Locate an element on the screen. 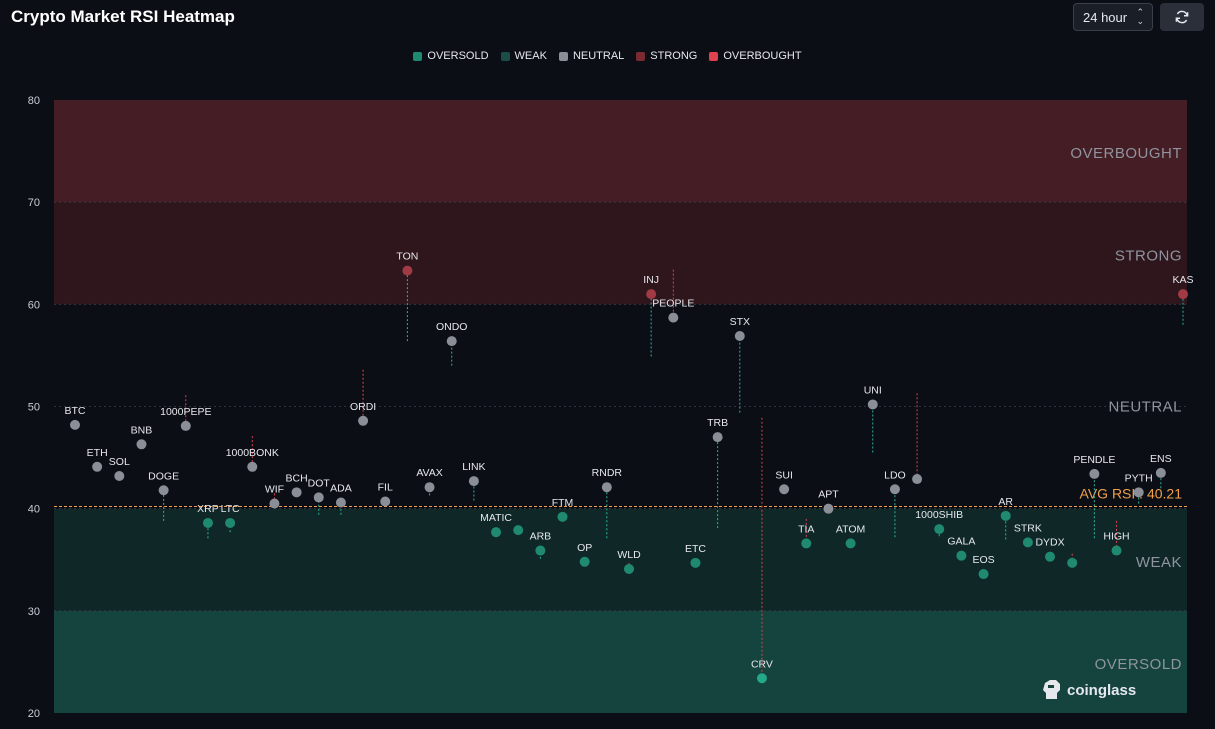 The image size is (1215, 729). data-point-ton: TON is located at coordinates (407, 296).